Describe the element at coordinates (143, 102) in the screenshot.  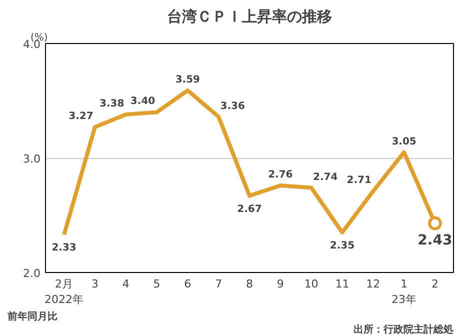
I see `data-label: 3.40` at that location.